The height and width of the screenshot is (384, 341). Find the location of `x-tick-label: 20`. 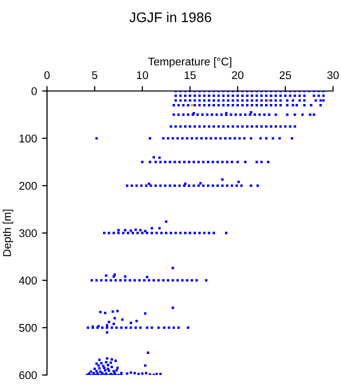

x-tick-label: 20 is located at coordinates (238, 75).